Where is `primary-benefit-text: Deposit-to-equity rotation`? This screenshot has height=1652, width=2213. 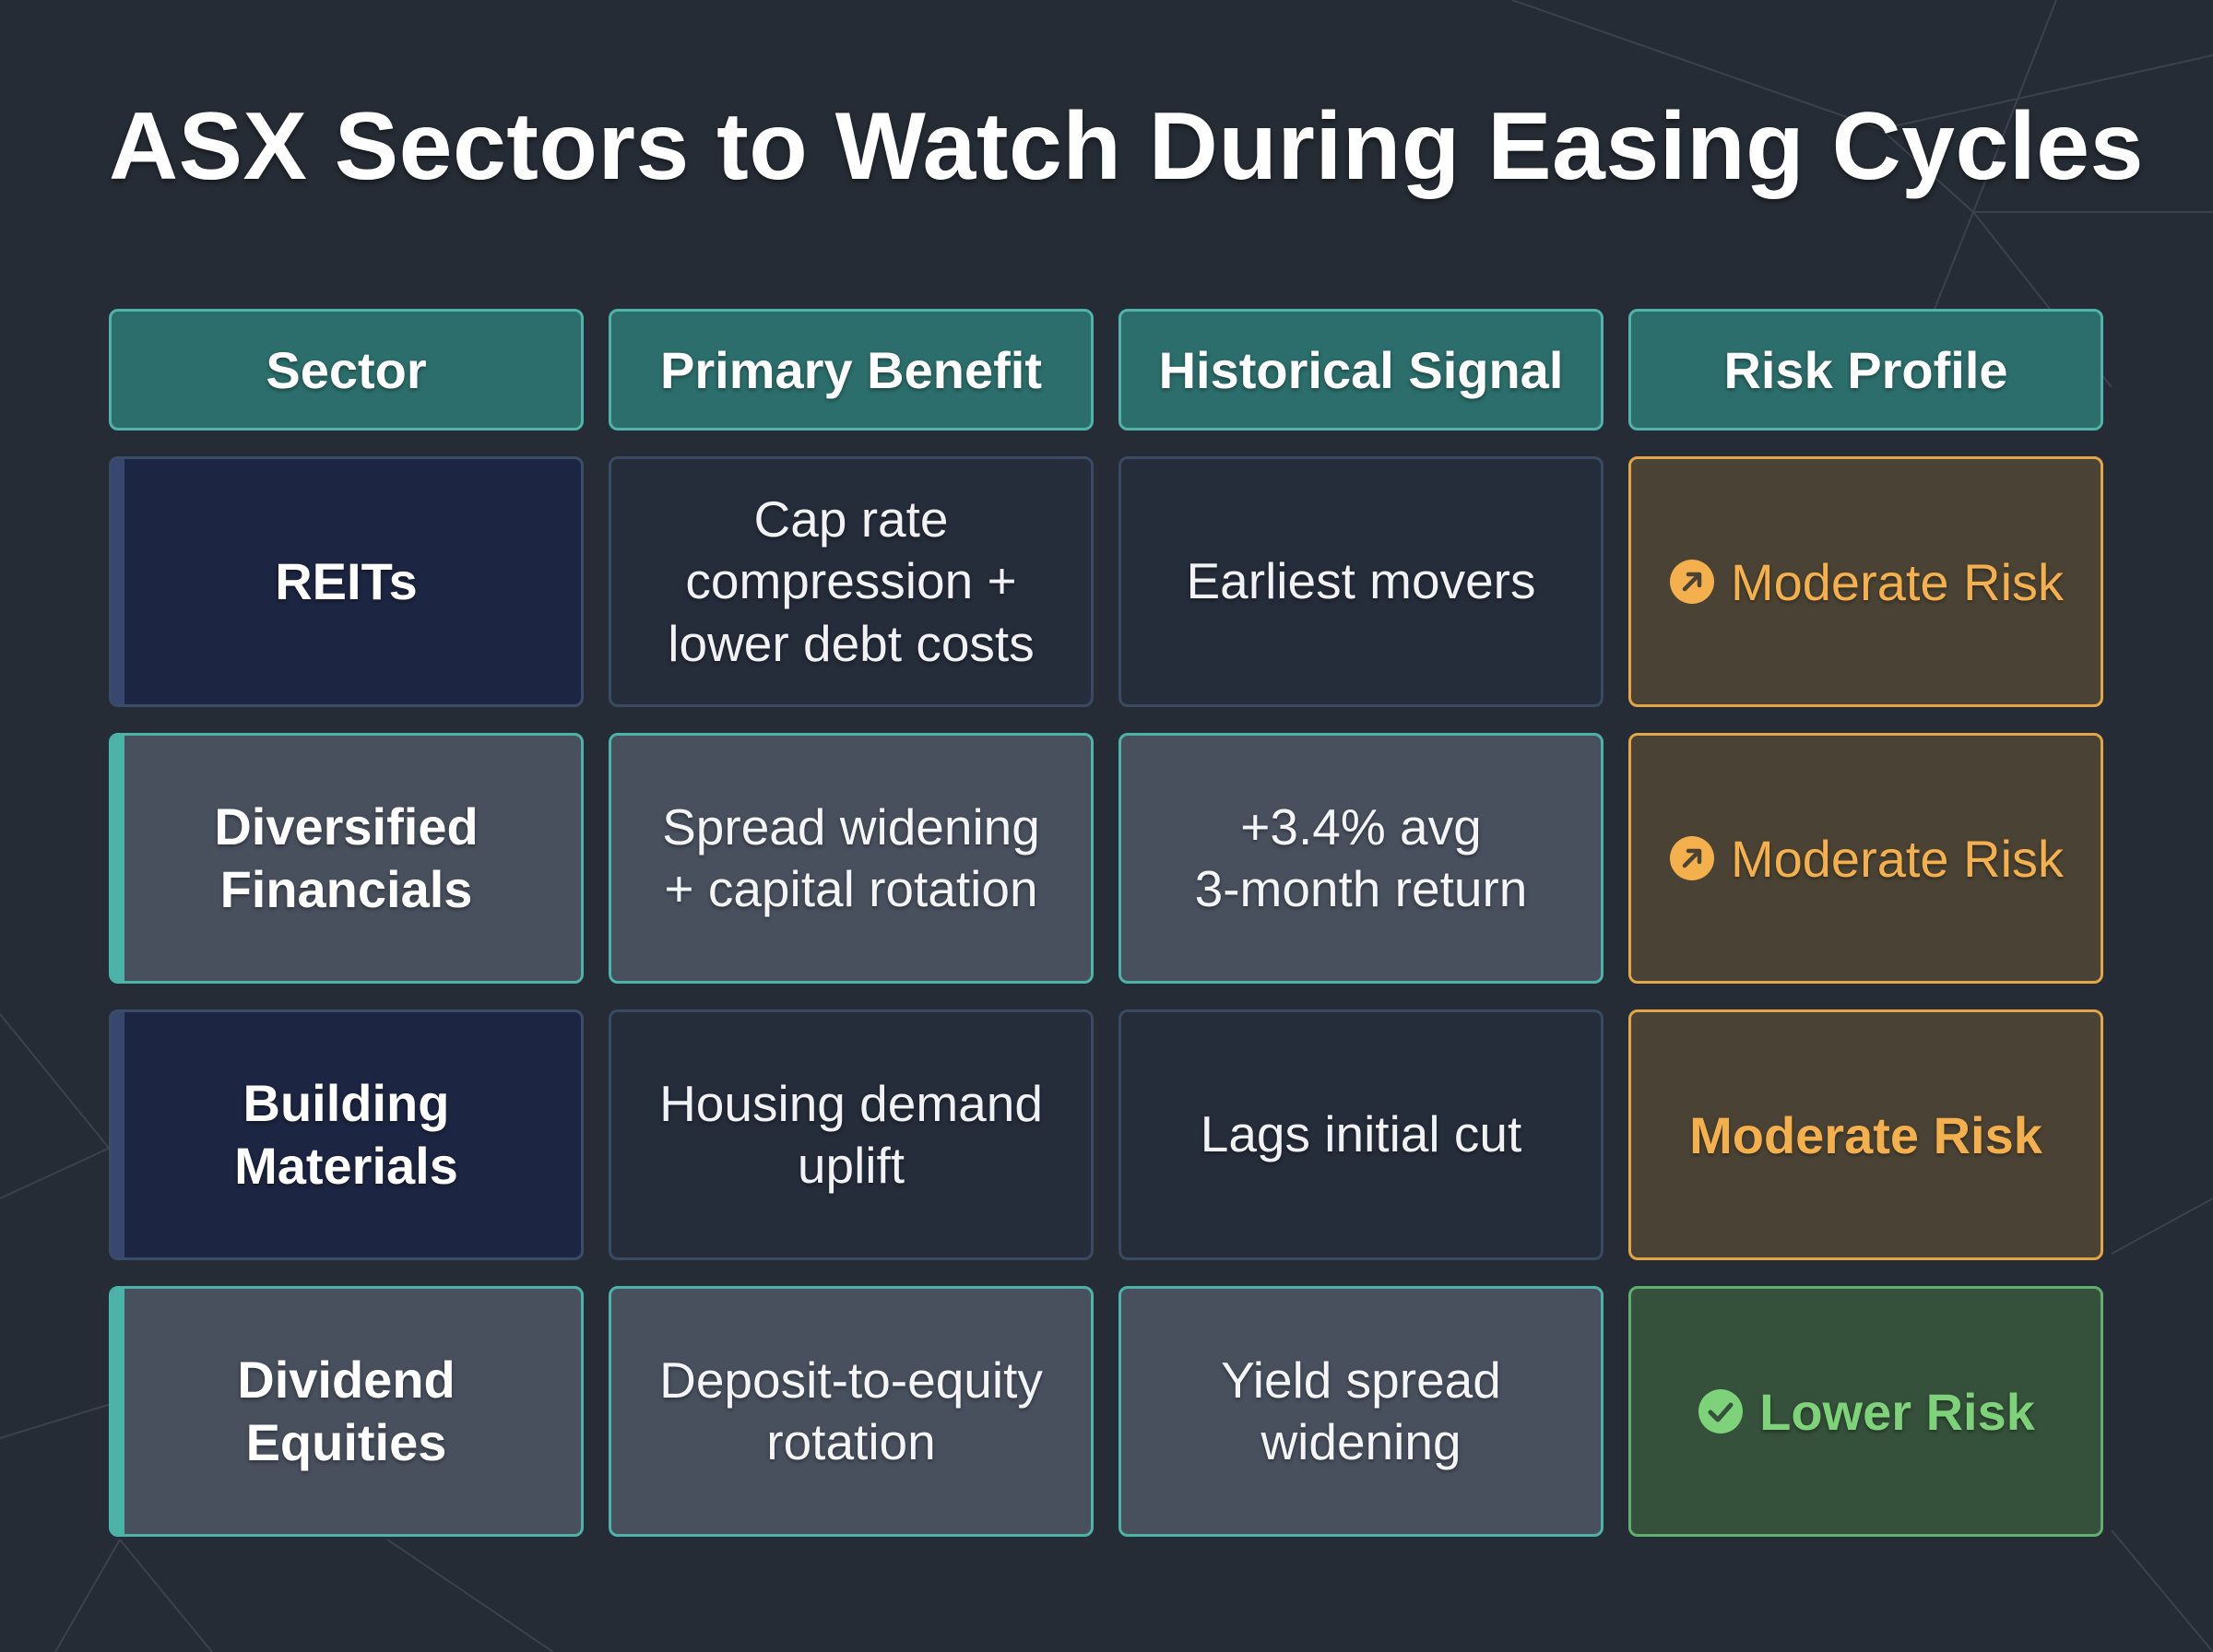 primary-benefit-text: Deposit-to-equity rotation is located at coordinates (851, 1410).